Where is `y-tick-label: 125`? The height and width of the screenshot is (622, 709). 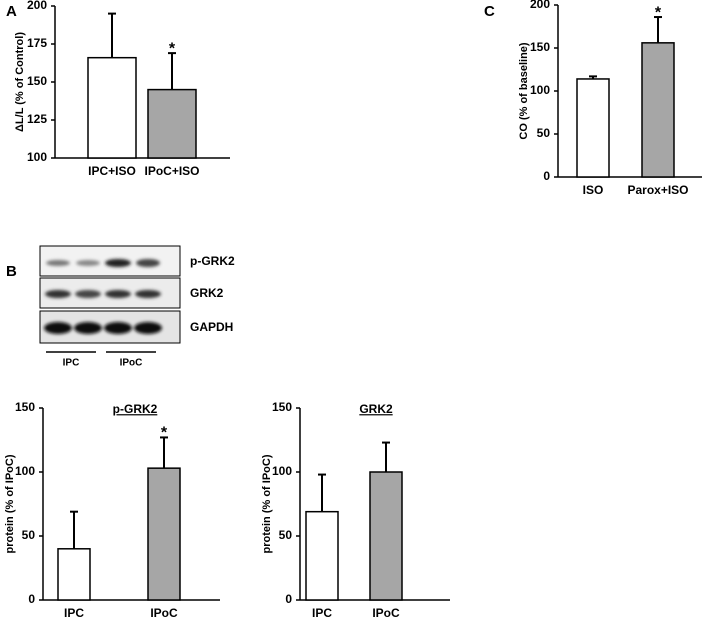
y-tick-label: 125 is located at coordinates (37, 119).